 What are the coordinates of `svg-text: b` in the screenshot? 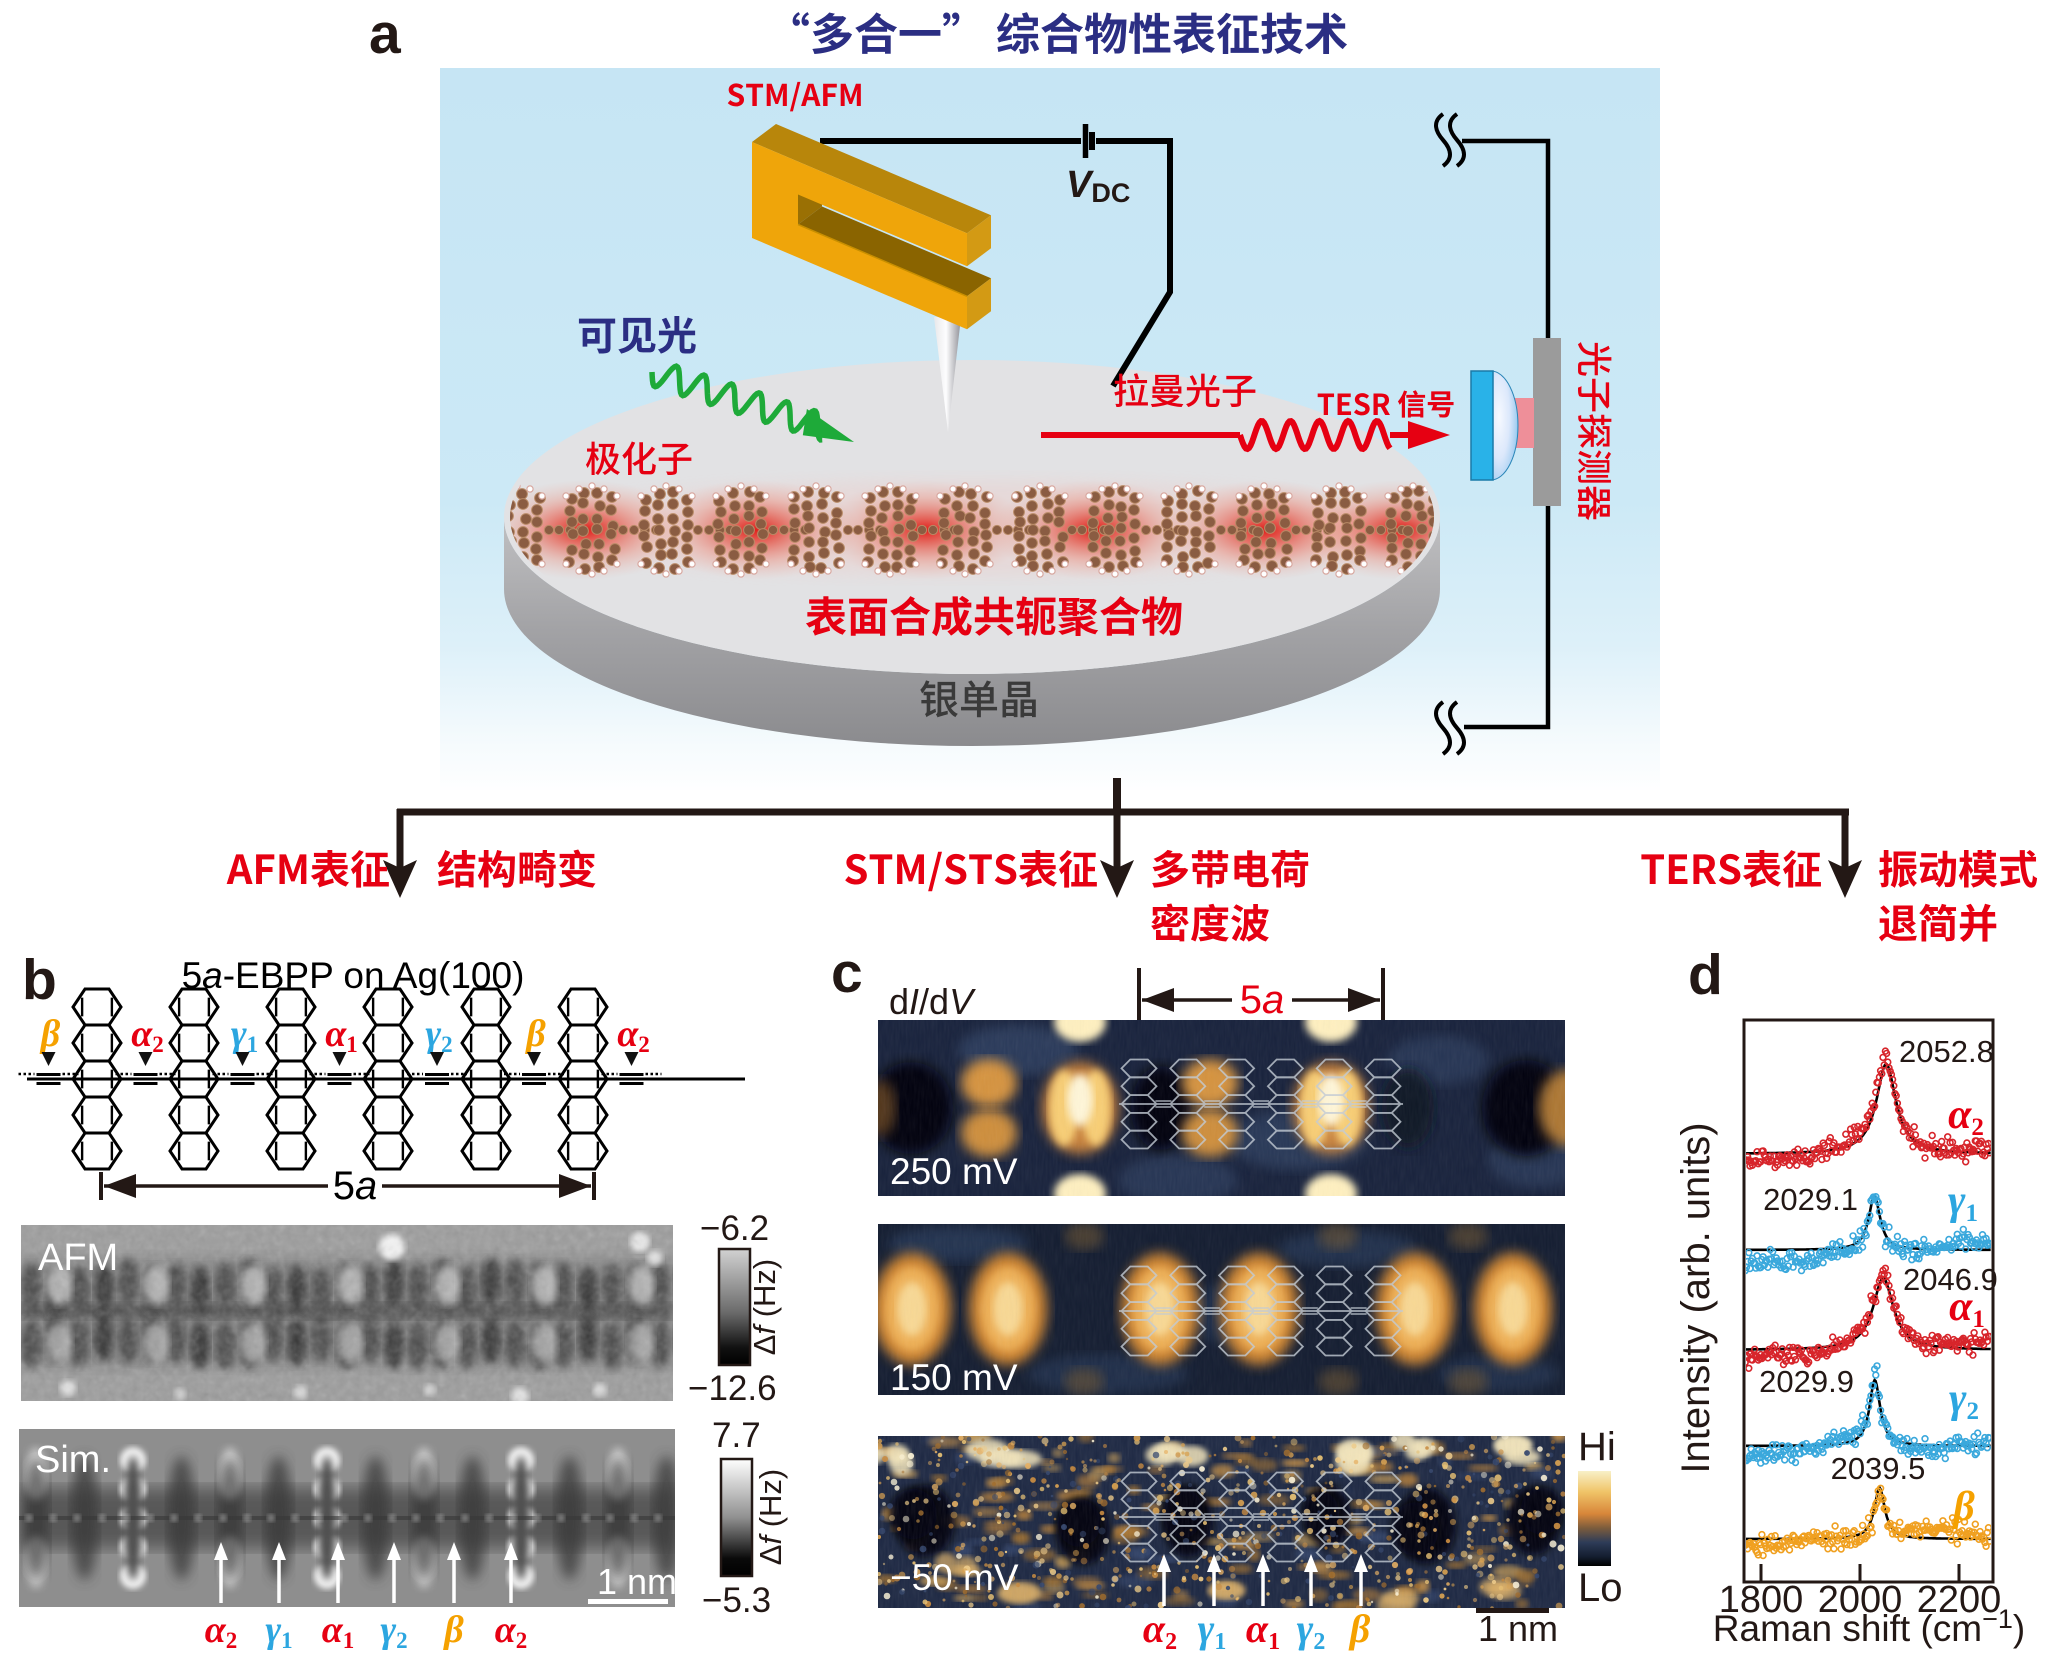 It's located at (39, 980).